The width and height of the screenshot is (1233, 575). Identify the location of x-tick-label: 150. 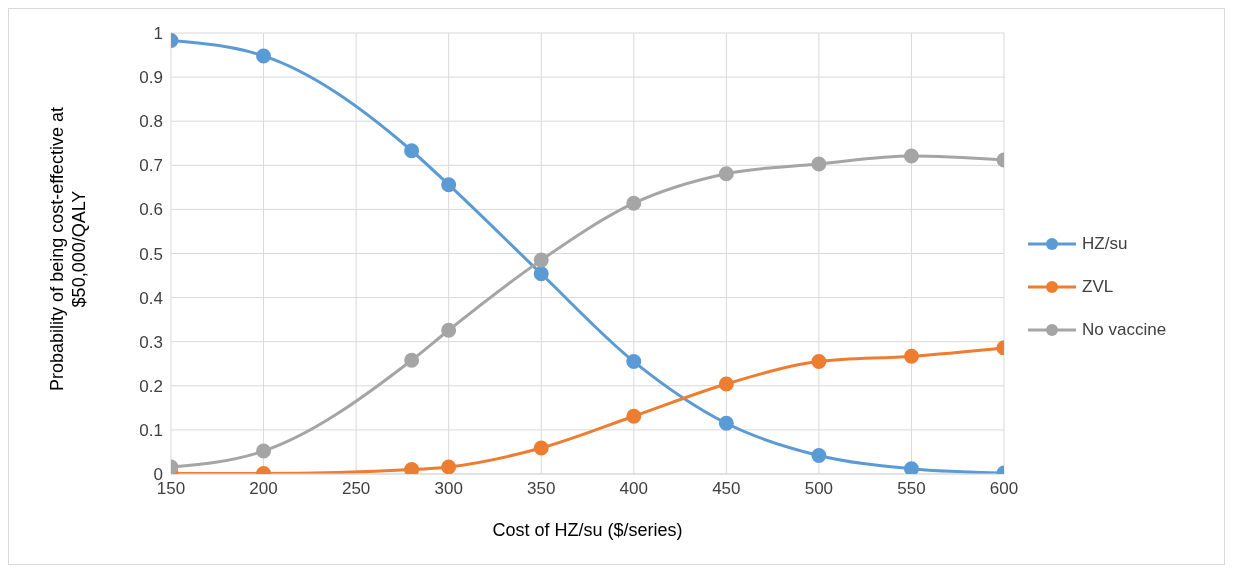
(171, 489).